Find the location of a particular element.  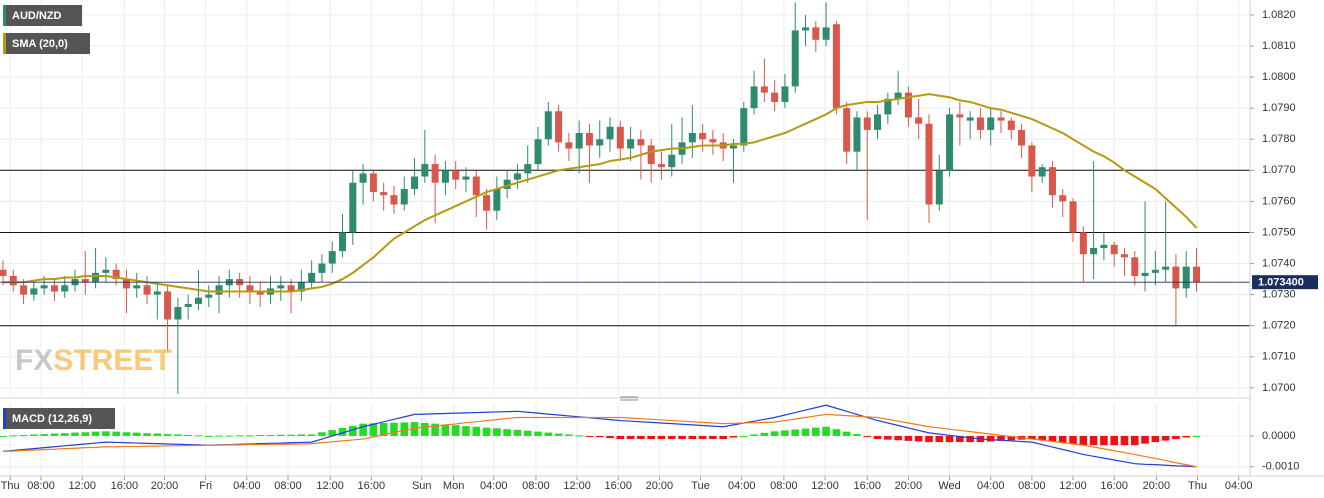

watermark-street: STREET is located at coordinates (112, 360).